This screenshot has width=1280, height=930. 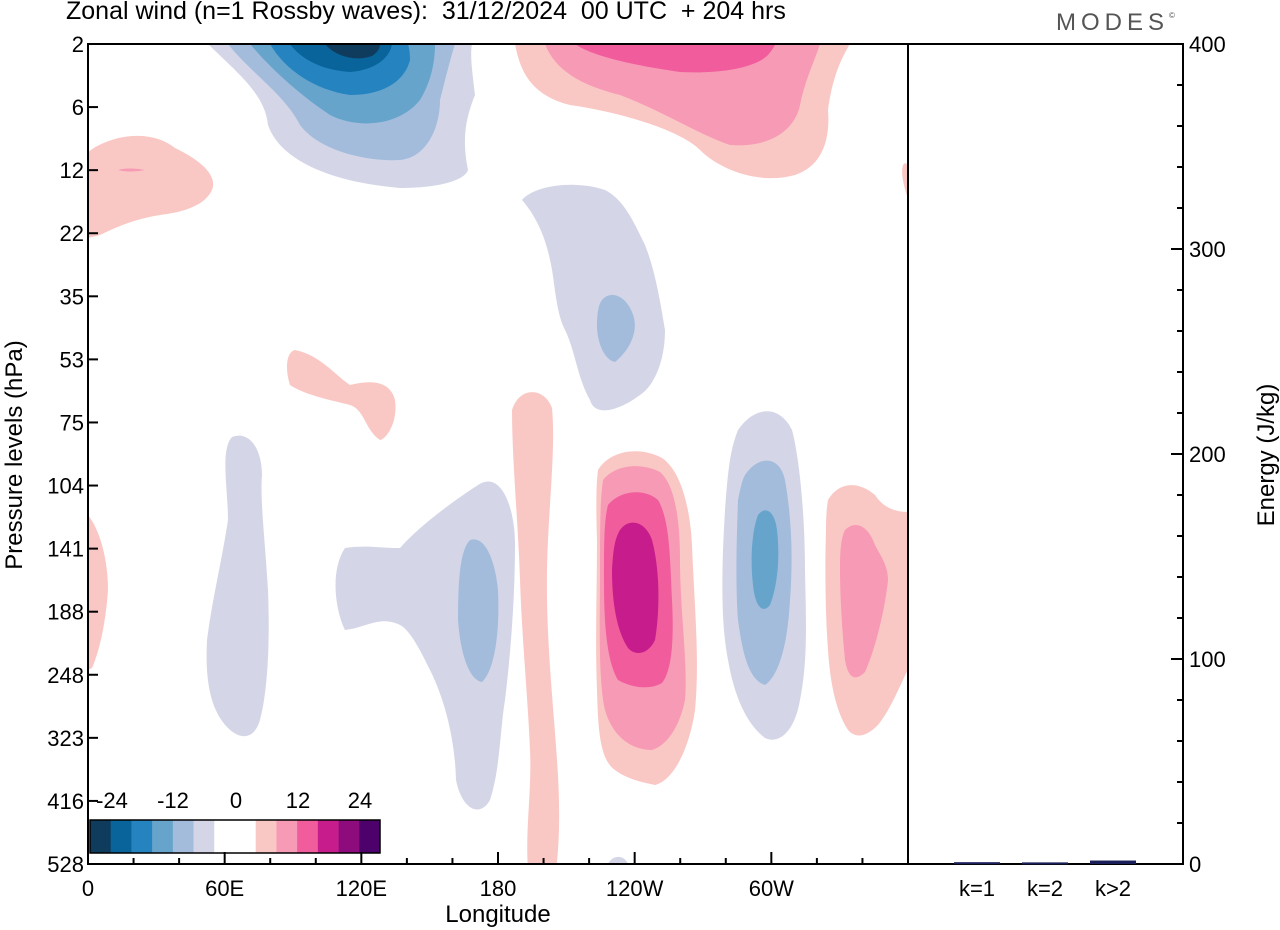 I want to click on y-tick-label: 528, so click(x=65, y=864).